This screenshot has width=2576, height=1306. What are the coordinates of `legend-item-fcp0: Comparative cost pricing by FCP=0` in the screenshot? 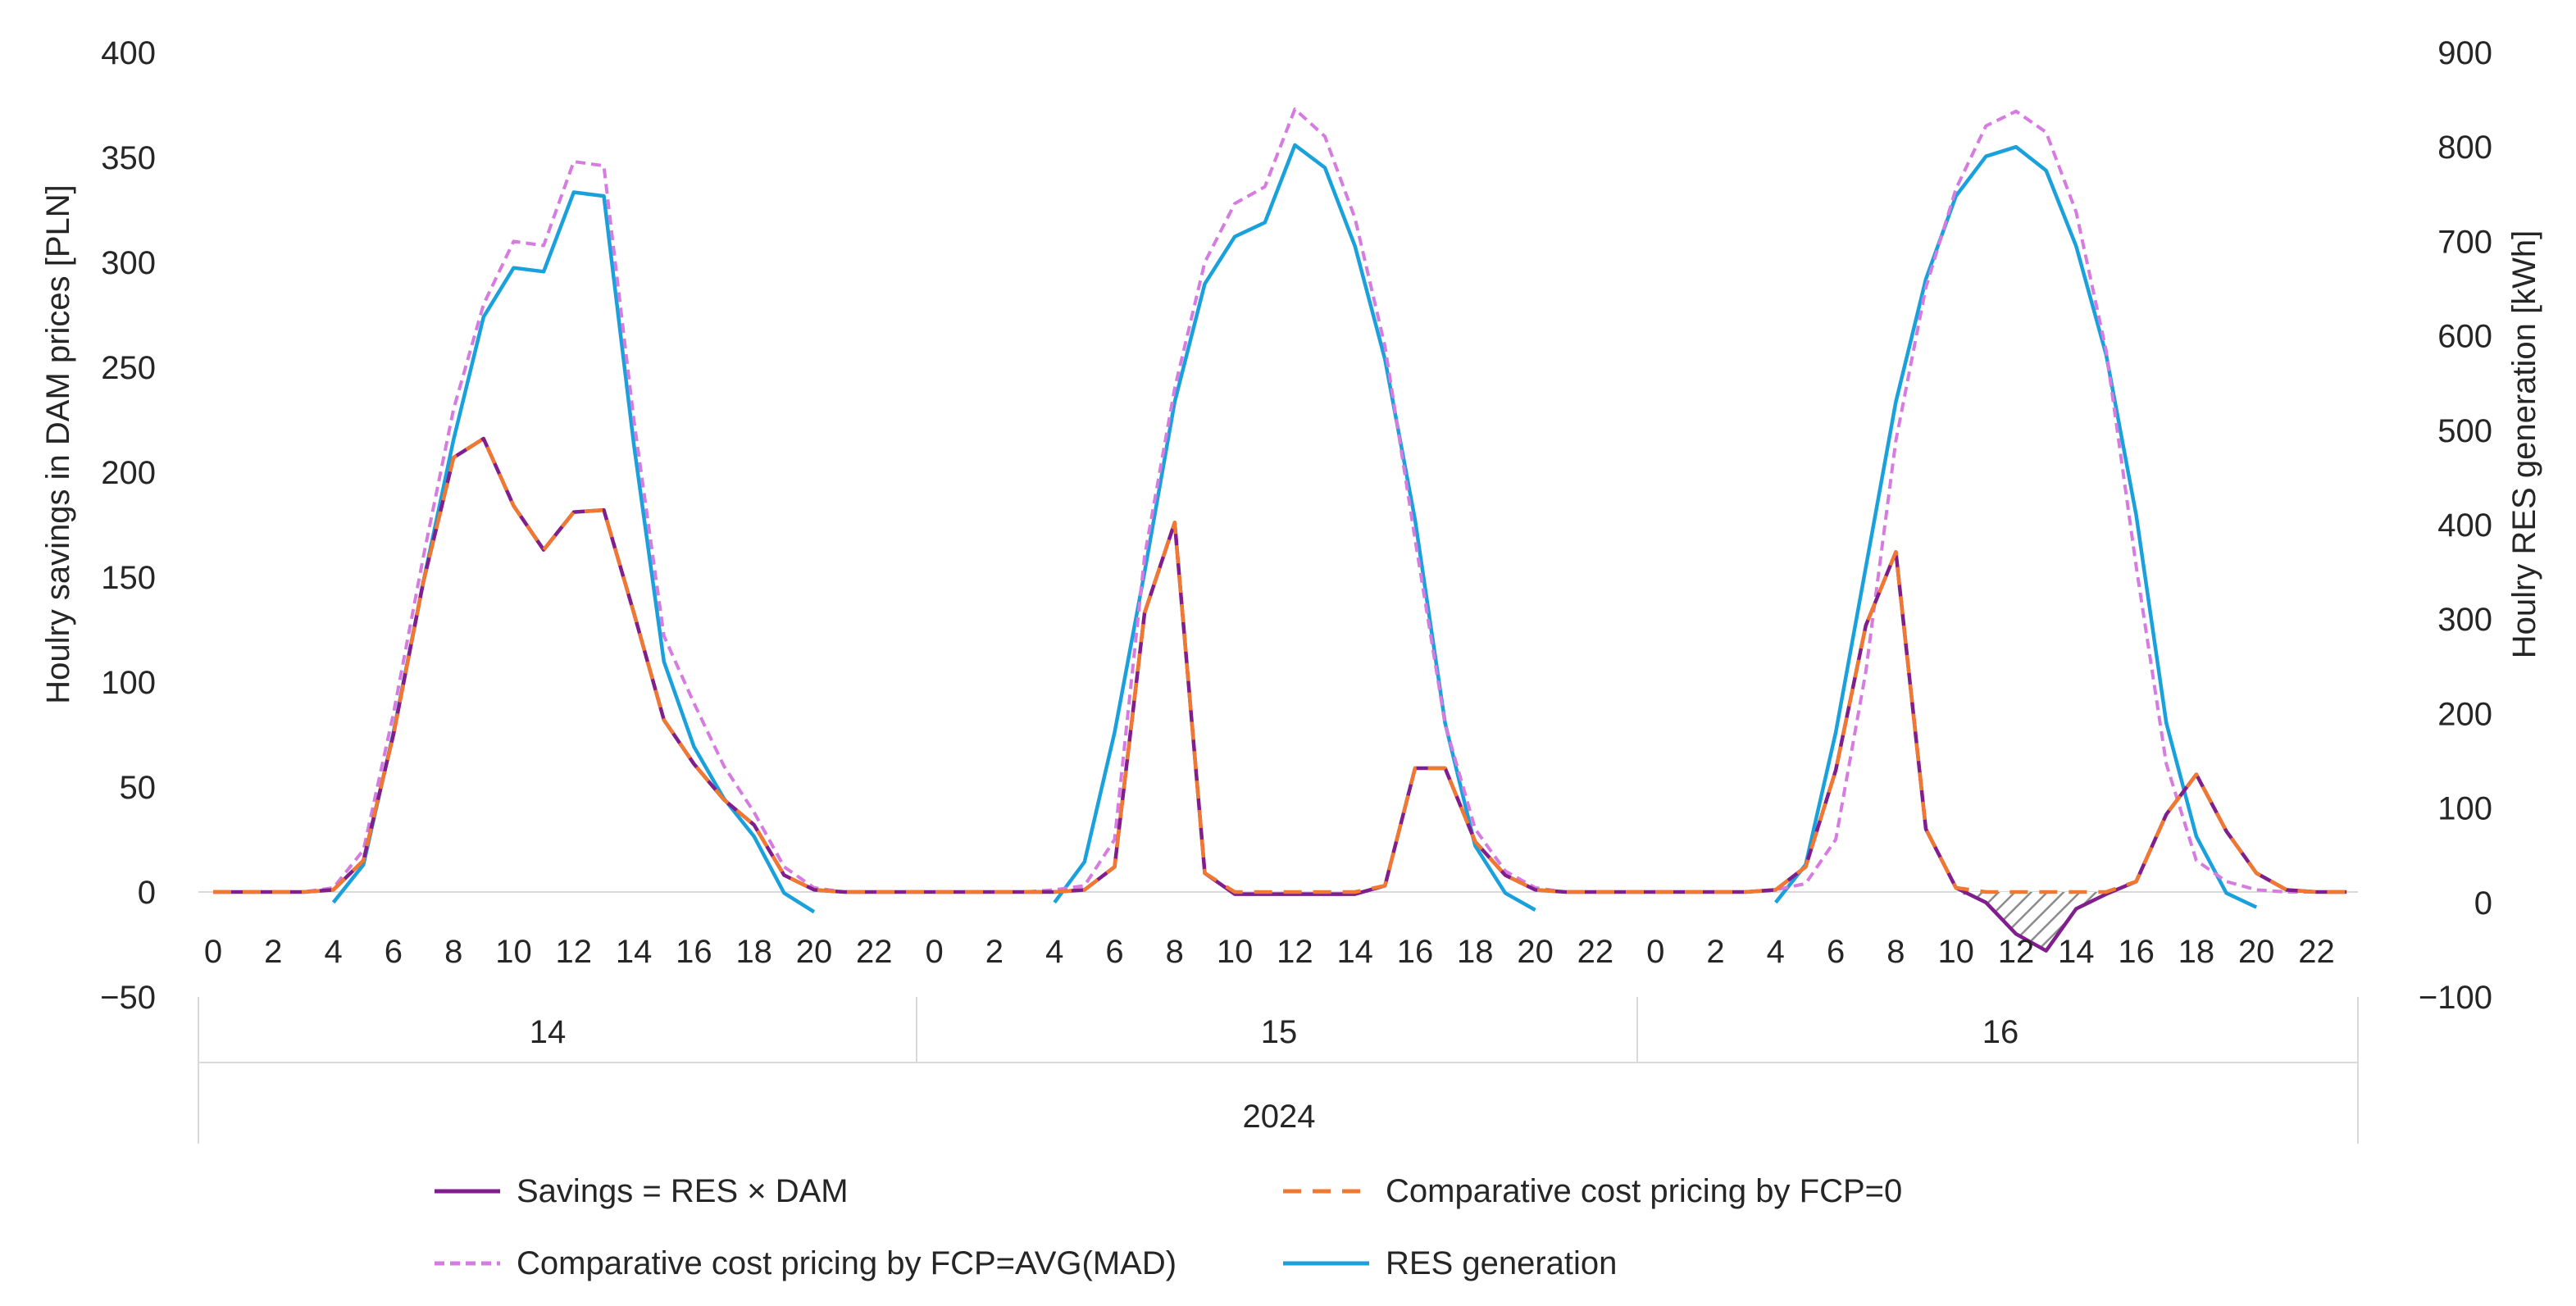 It's located at (1593, 1191).